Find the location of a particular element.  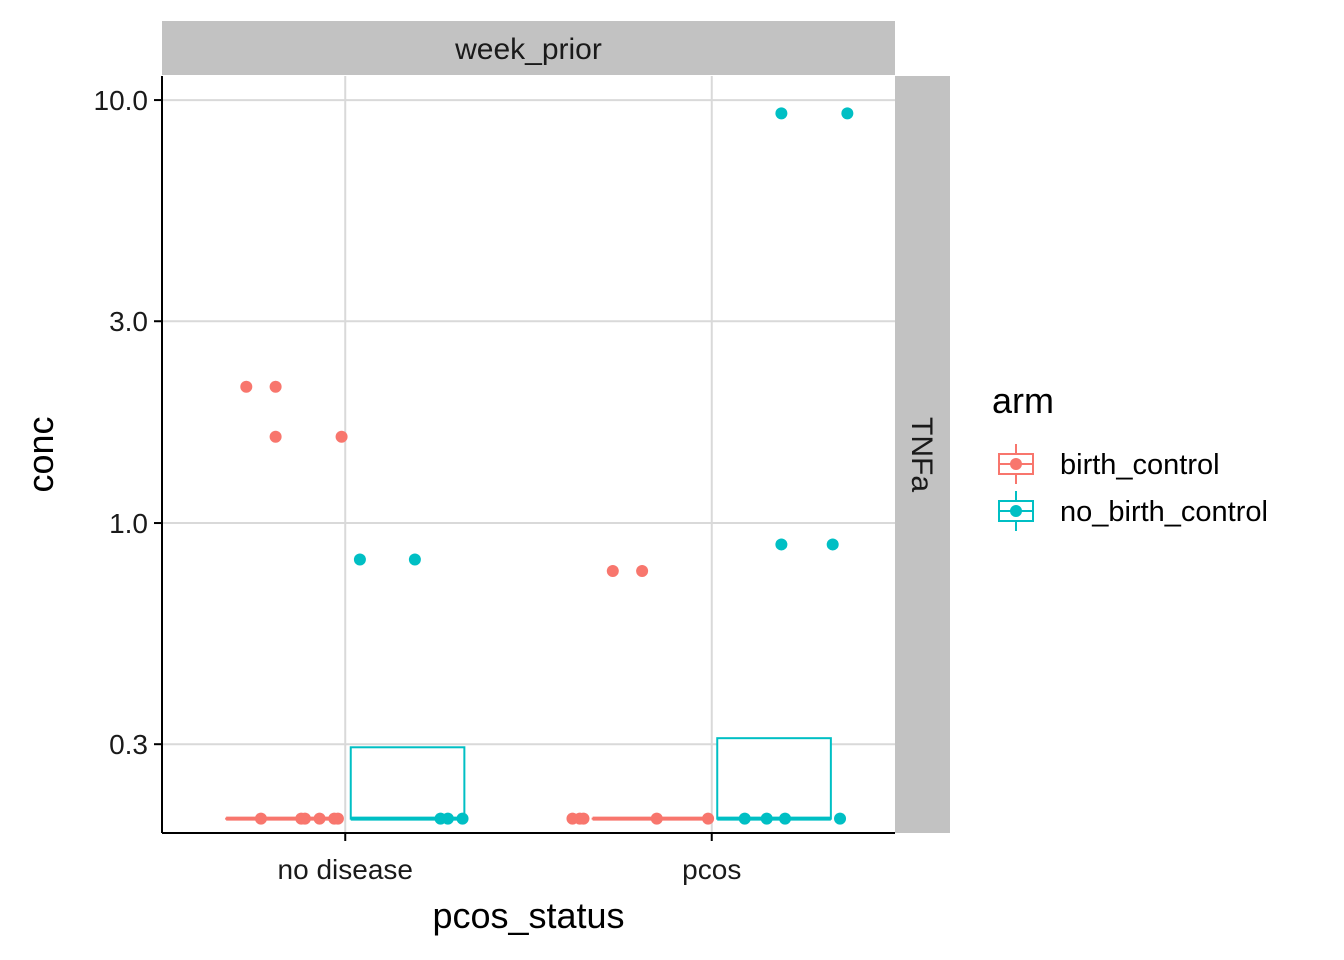

legend-title: arm is located at coordinates (1023, 400).